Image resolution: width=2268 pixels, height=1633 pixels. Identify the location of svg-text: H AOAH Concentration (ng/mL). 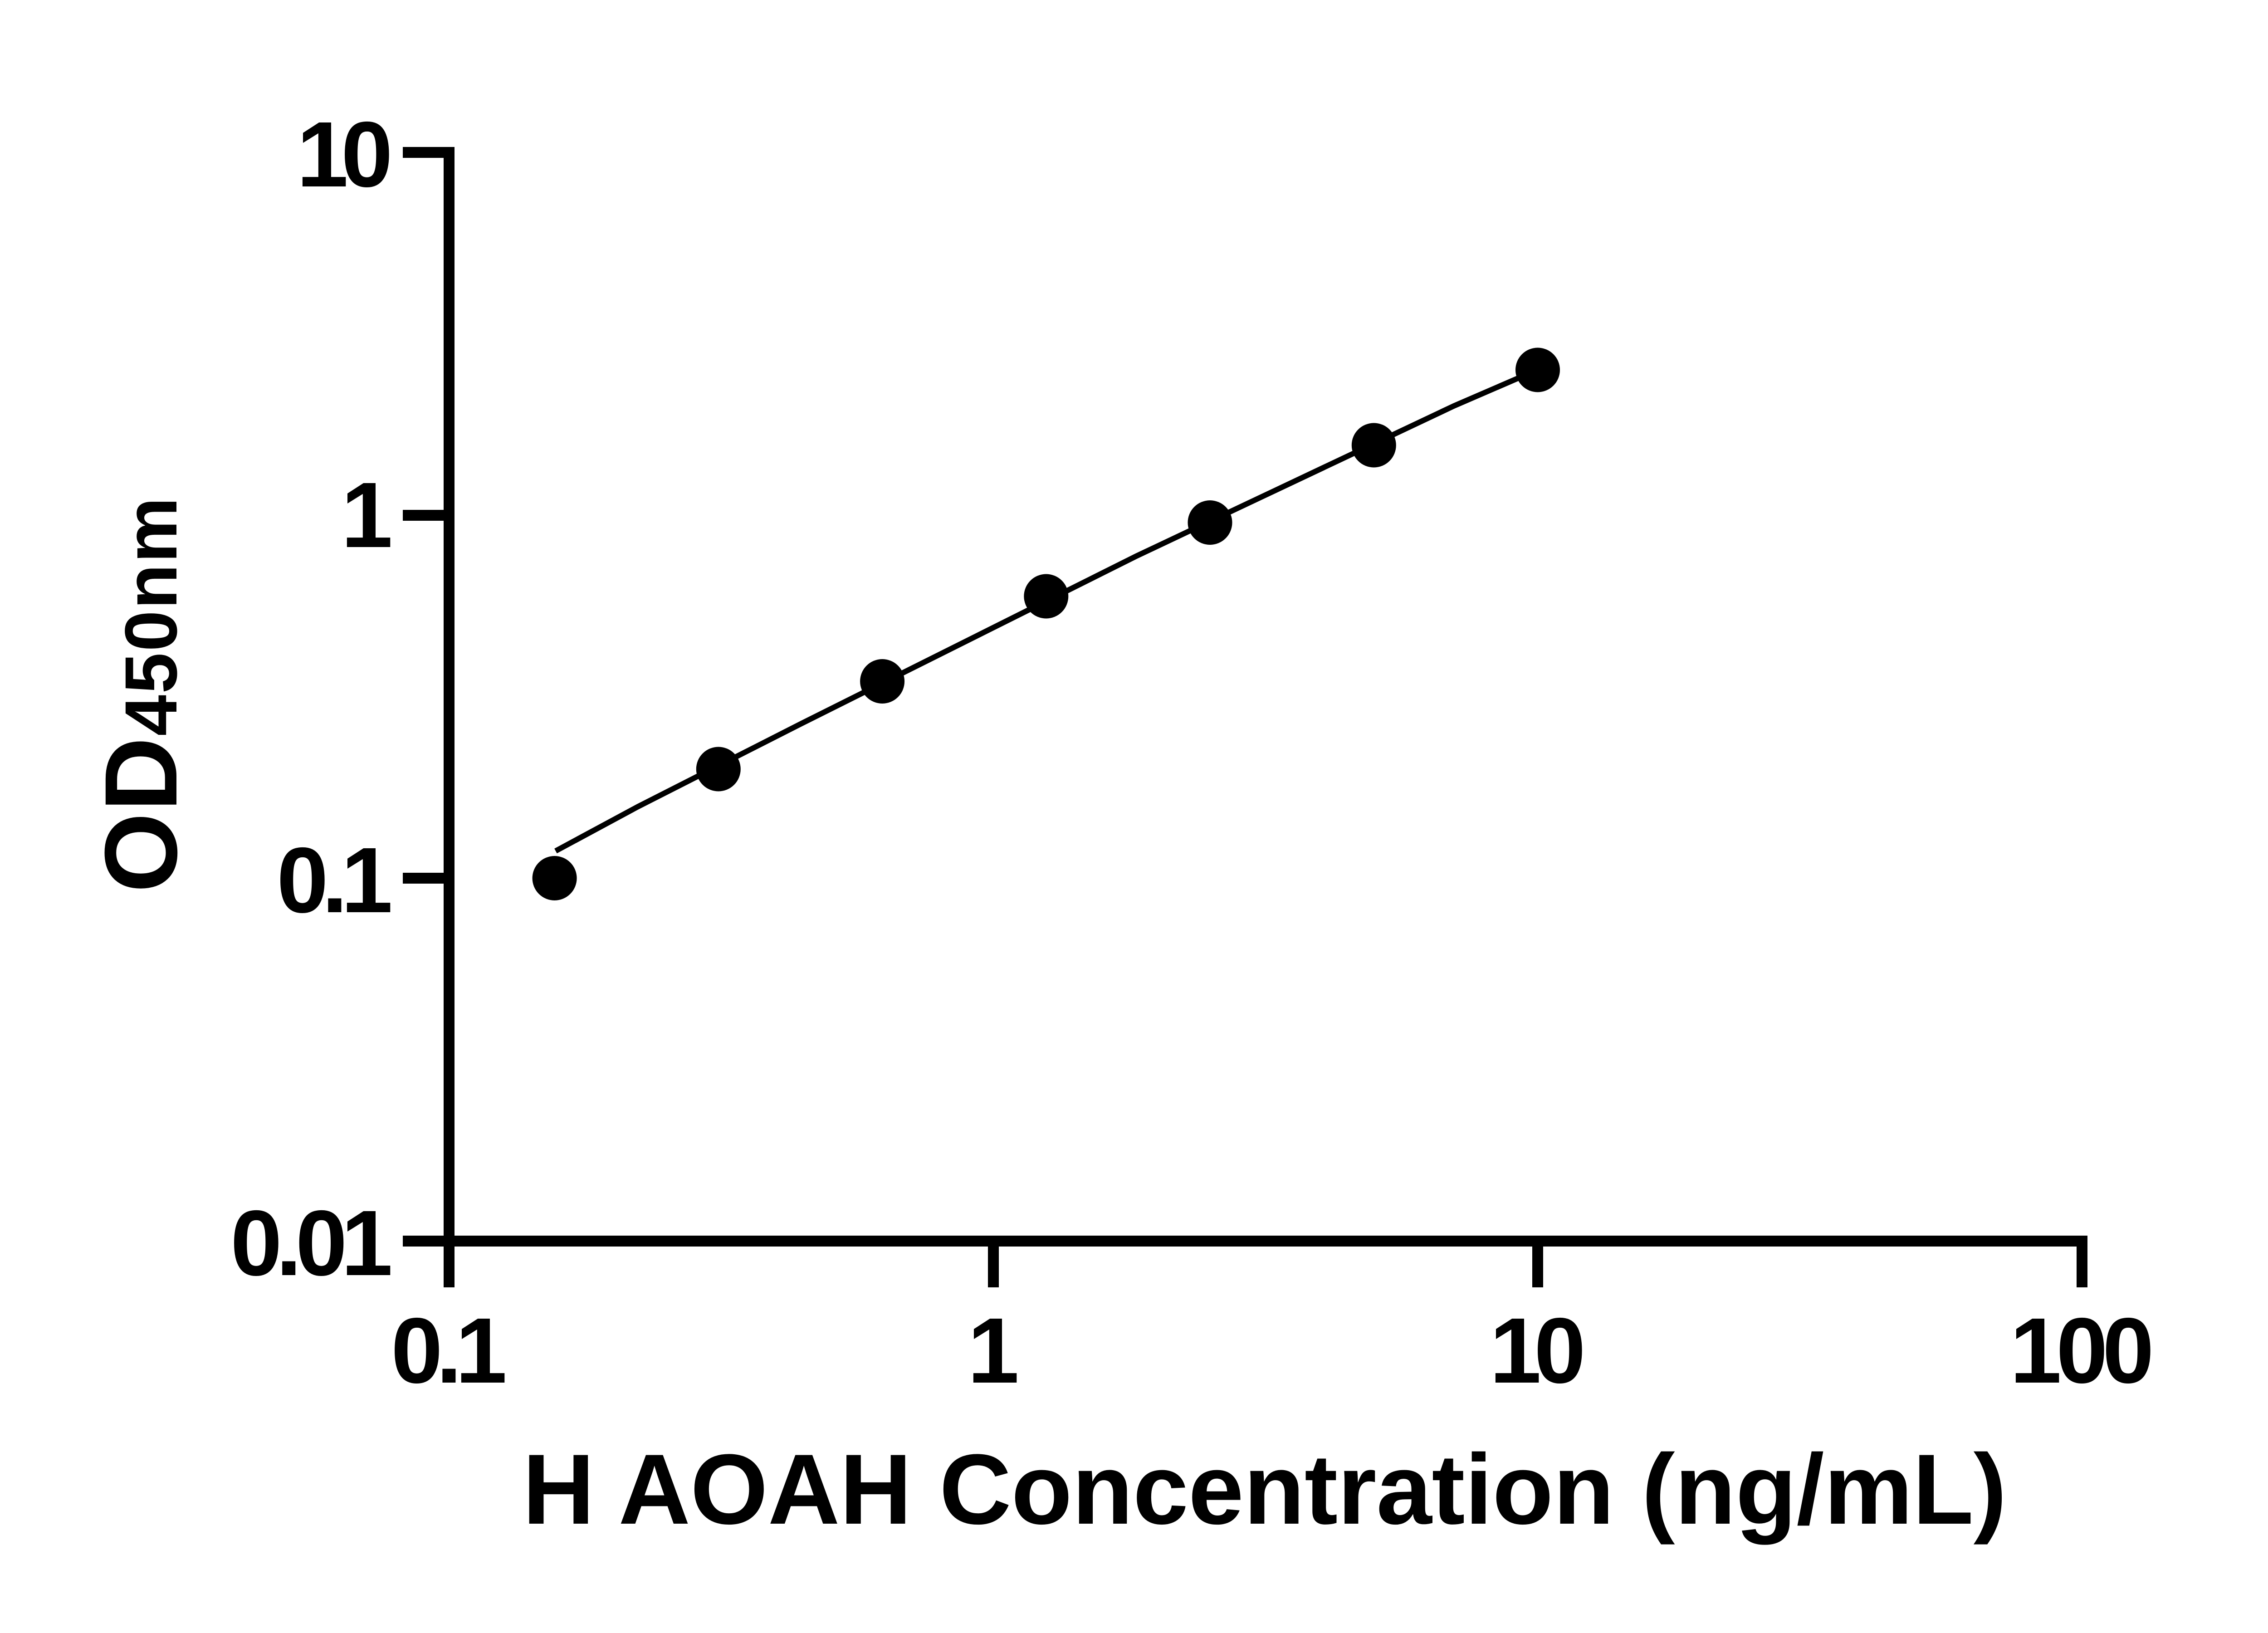
(1265, 1489).